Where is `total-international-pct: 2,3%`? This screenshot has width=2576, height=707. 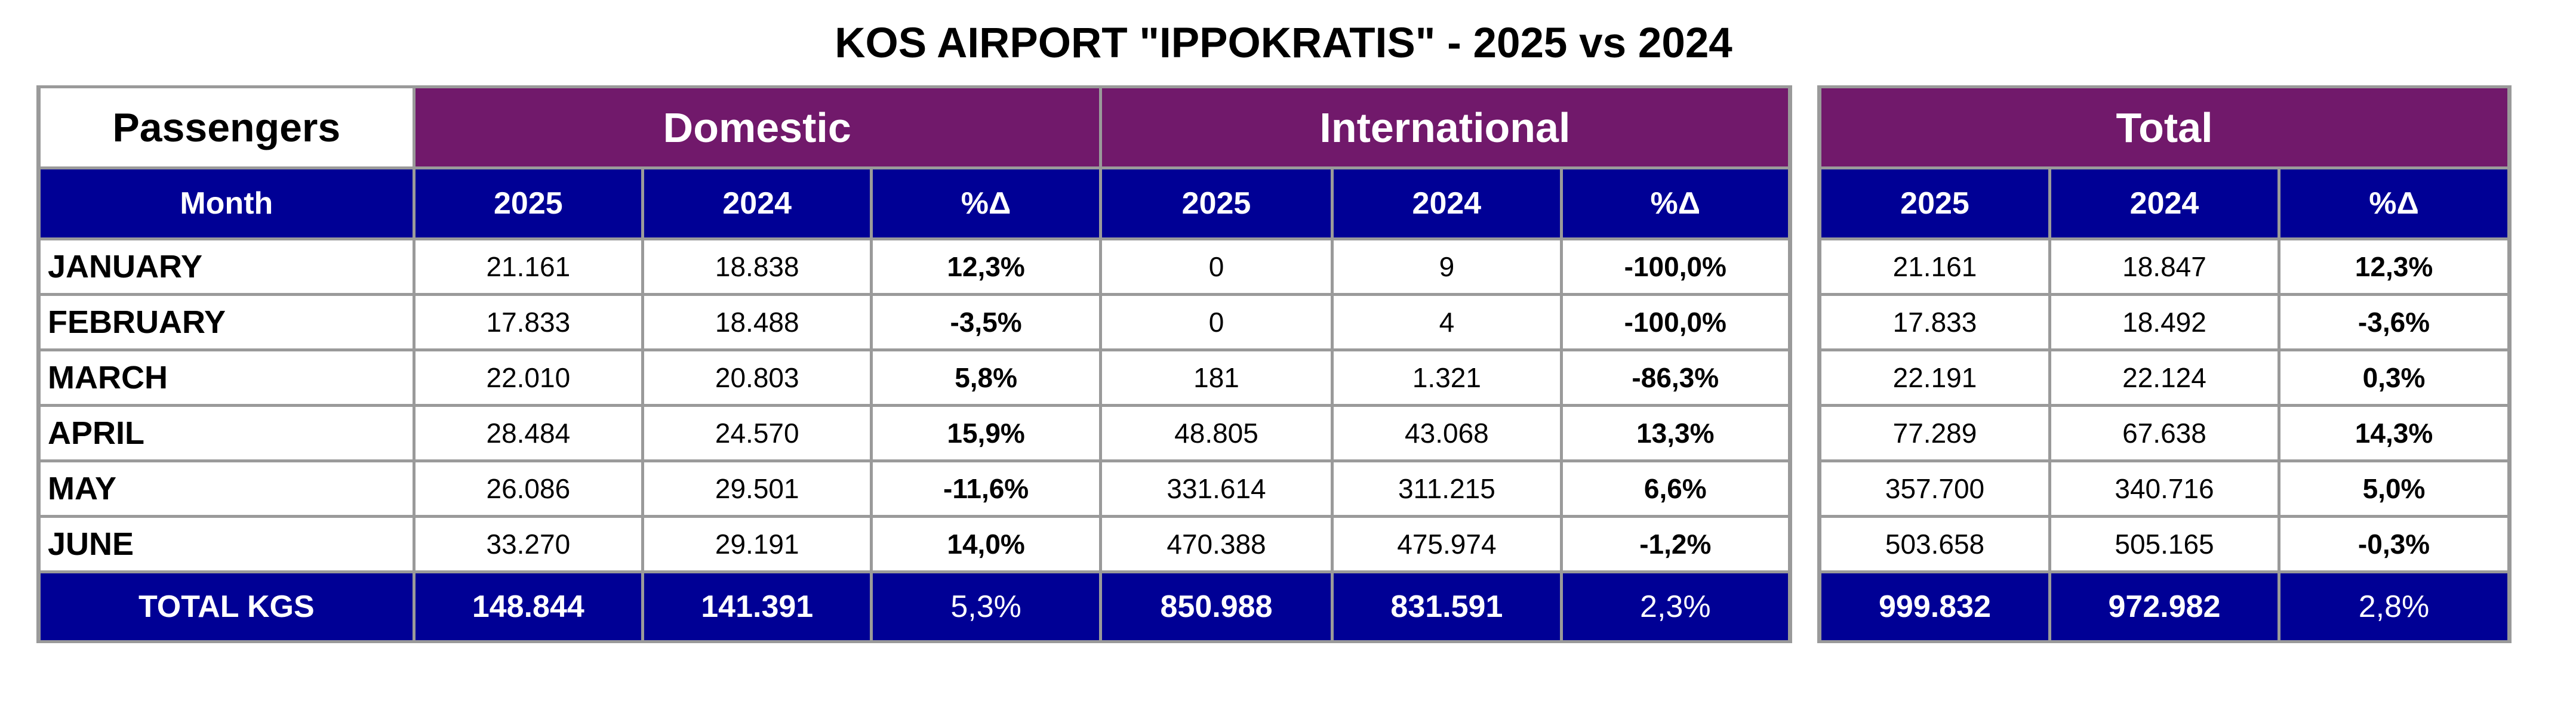 total-international-pct: 2,3% is located at coordinates (1676, 606).